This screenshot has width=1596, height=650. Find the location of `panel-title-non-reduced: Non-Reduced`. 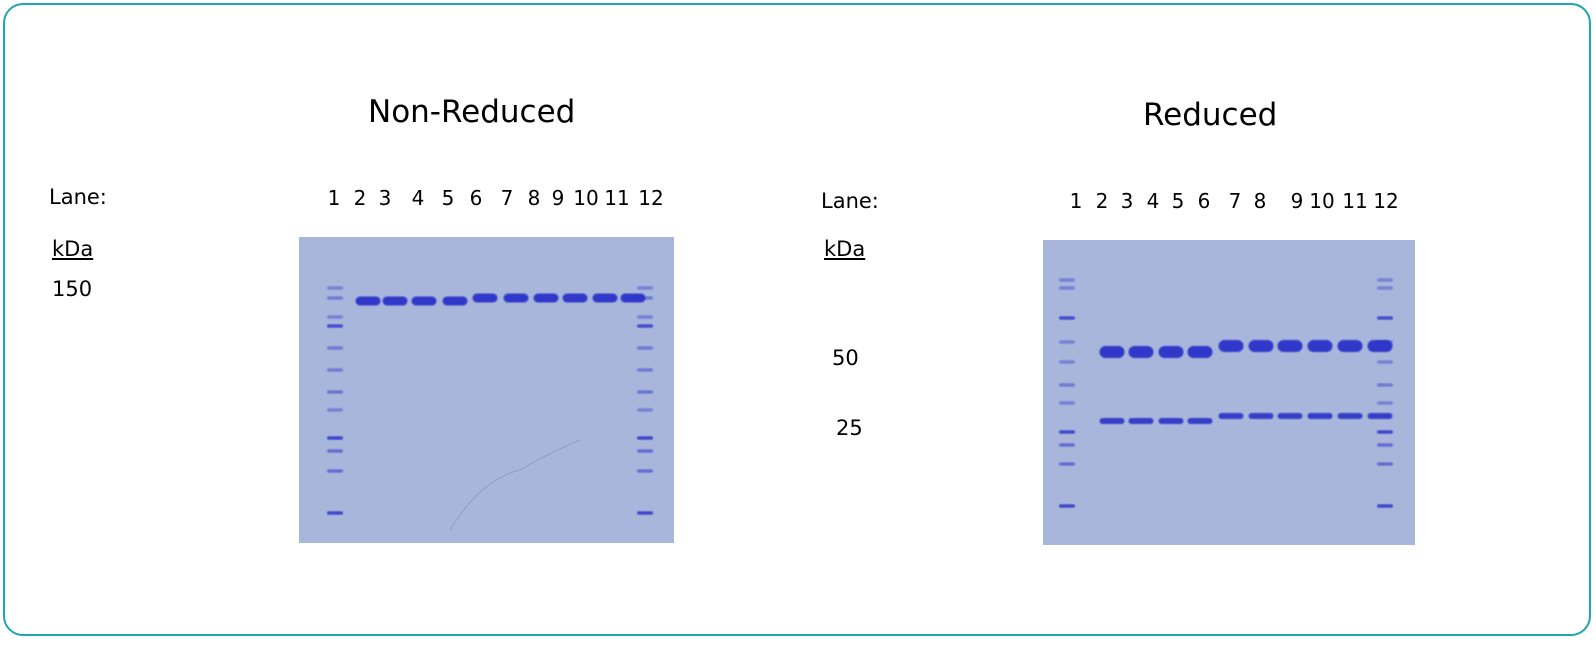

panel-title-non-reduced: Non-Reduced is located at coordinates (472, 112).